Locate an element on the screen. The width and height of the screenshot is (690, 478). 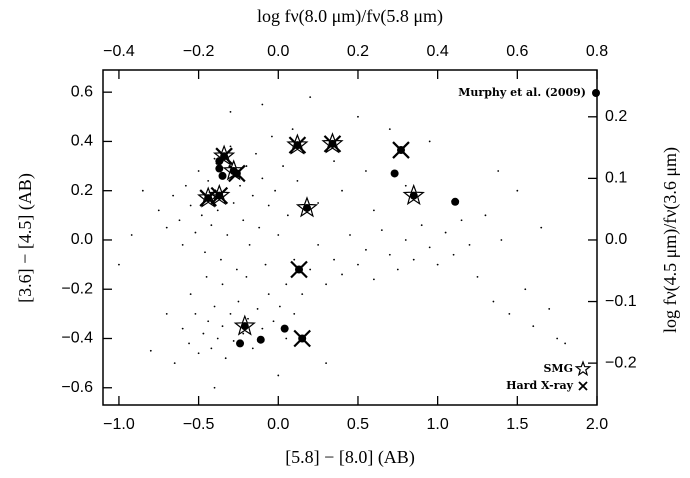
x-tick-label: 0.5 is located at coordinates (358, 424).